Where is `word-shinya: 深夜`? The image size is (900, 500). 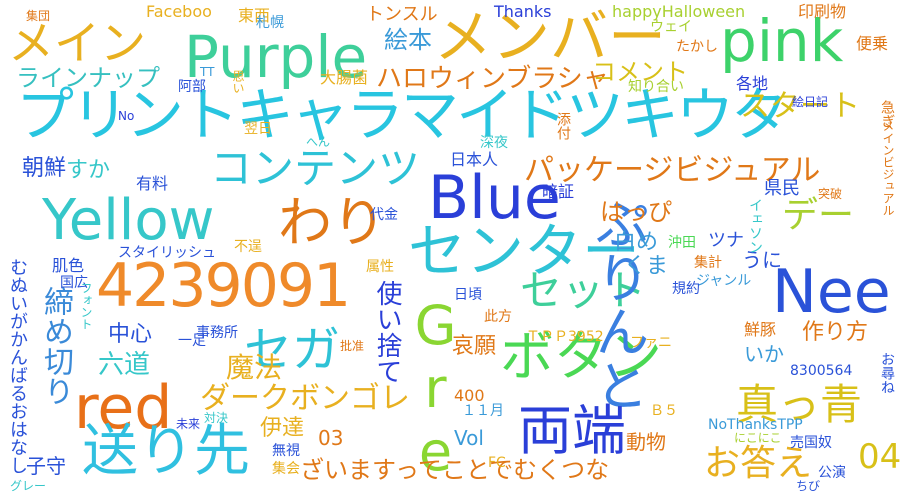 word-shinya: 深夜 is located at coordinates (494, 143).